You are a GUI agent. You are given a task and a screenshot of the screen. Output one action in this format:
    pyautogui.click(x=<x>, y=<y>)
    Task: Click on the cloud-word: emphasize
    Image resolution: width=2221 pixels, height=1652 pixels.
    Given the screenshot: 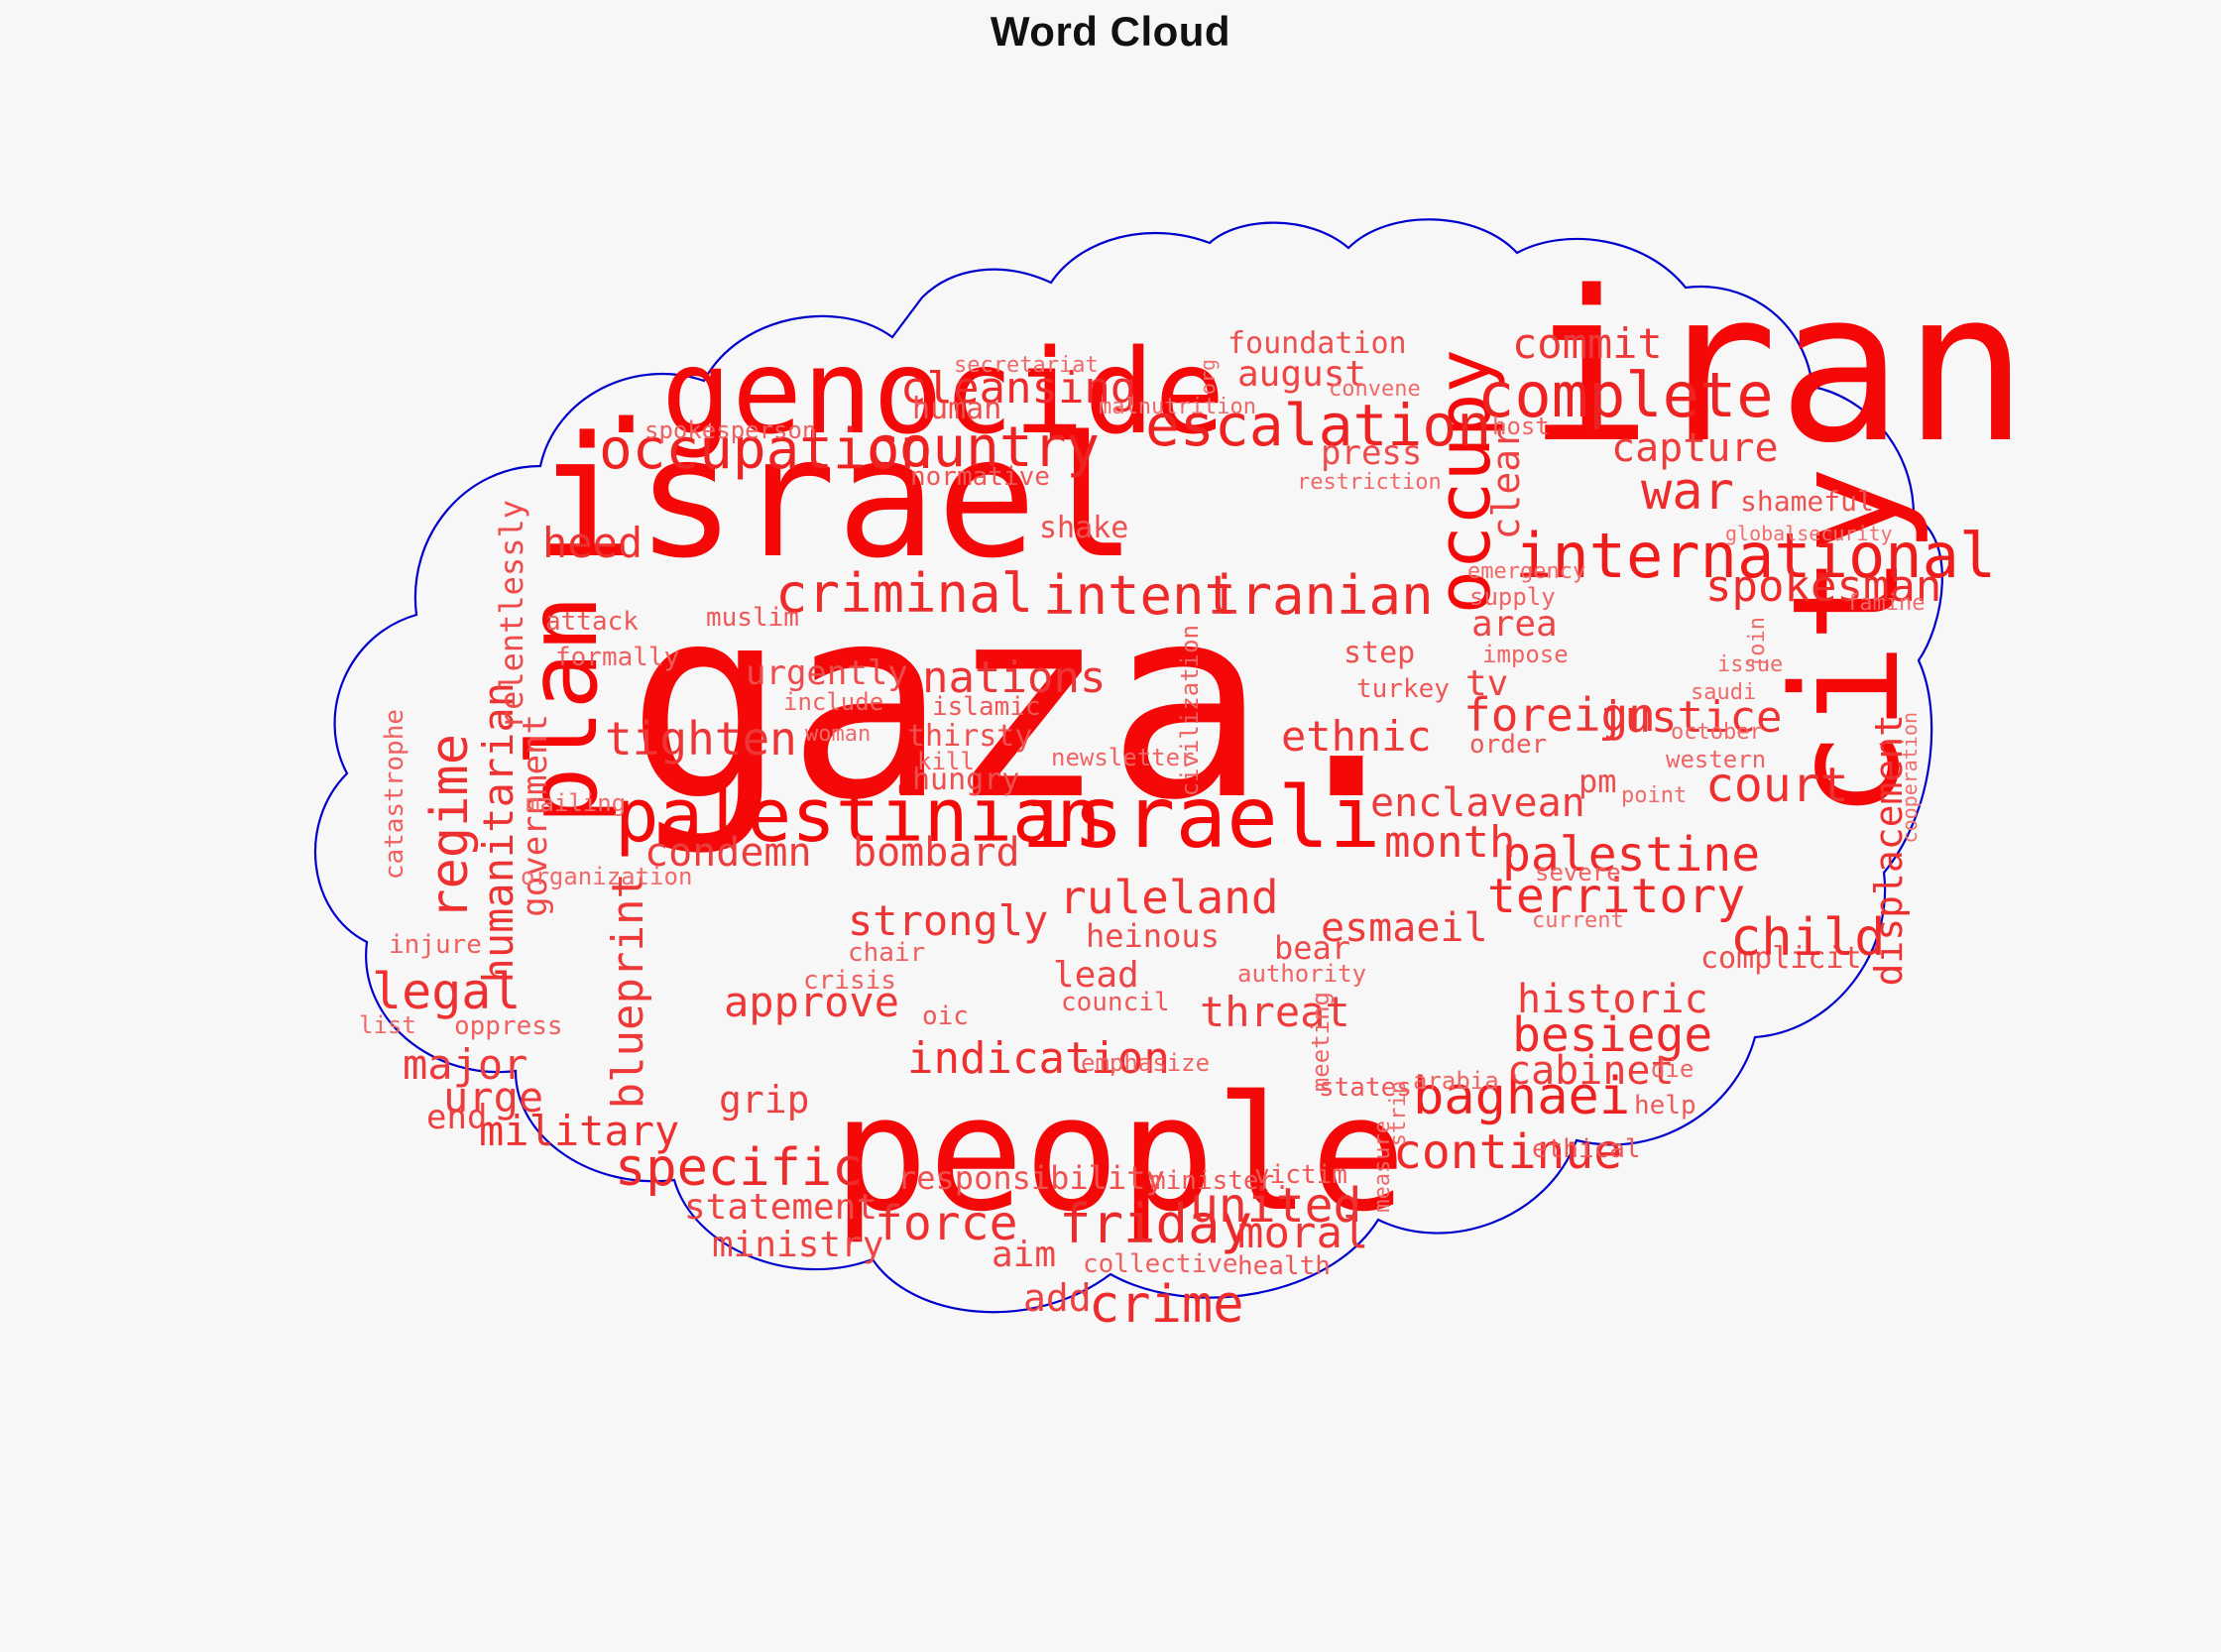 What is the action you would take?
    pyautogui.click(x=1146, y=1063)
    